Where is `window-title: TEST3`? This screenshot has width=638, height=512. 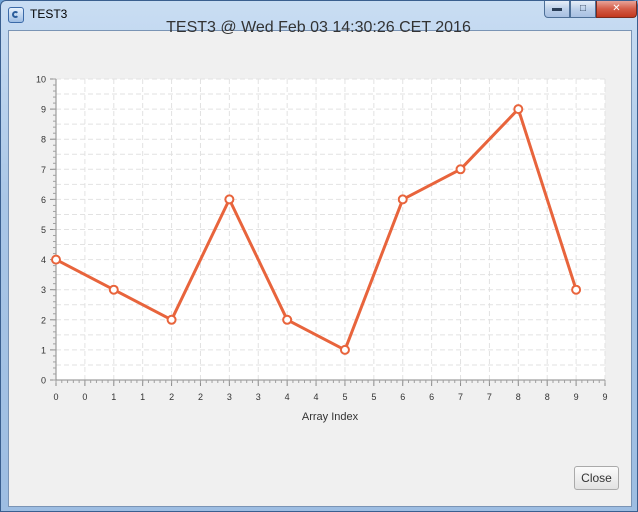
window-title: TEST3 is located at coordinates (49, 14).